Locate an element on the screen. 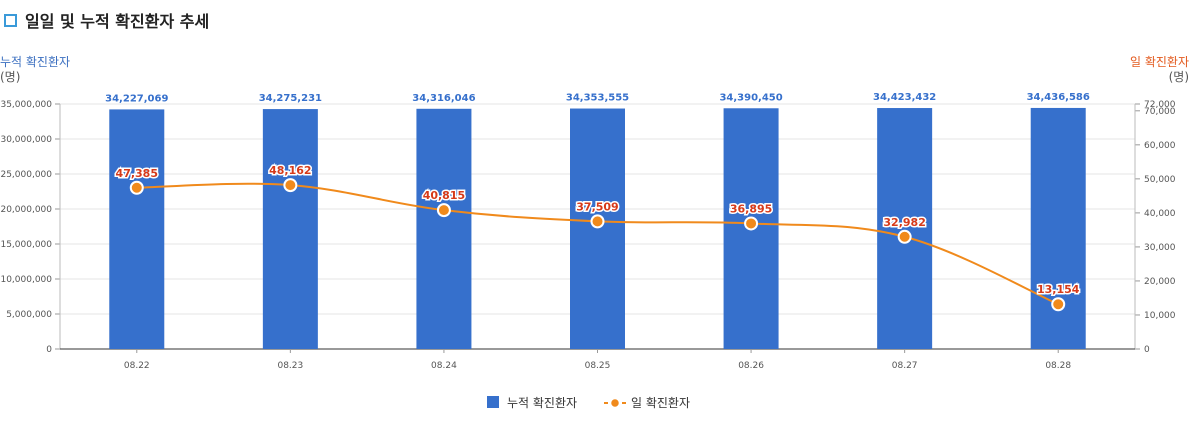 The height and width of the screenshot is (425, 1195). right-axis-tick-label: 30,000 is located at coordinates (1160, 248).